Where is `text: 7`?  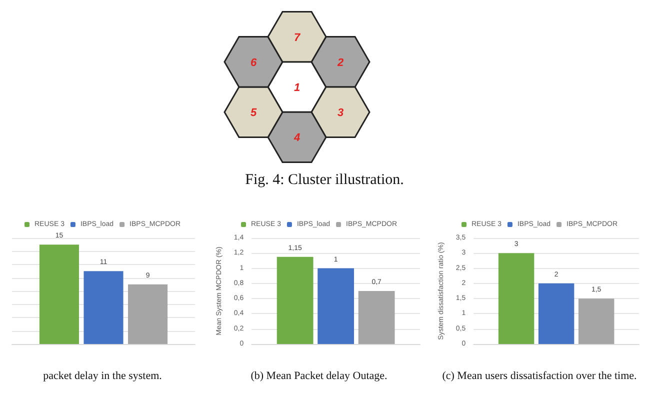
text: 7 is located at coordinates (297, 38).